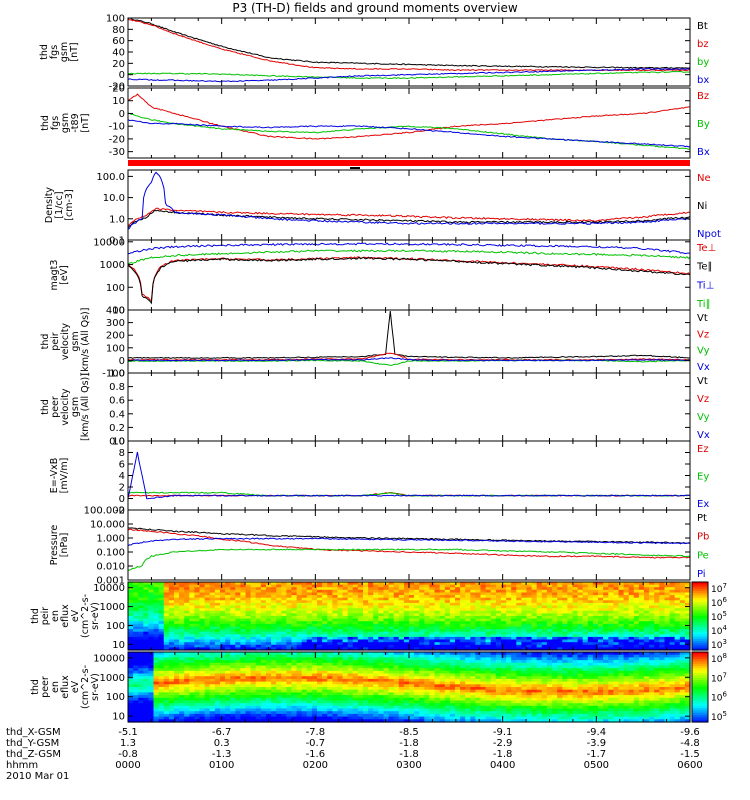  Describe the element at coordinates (122, 465) in the screenshot. I see `y-tick-label: 6` at that location.